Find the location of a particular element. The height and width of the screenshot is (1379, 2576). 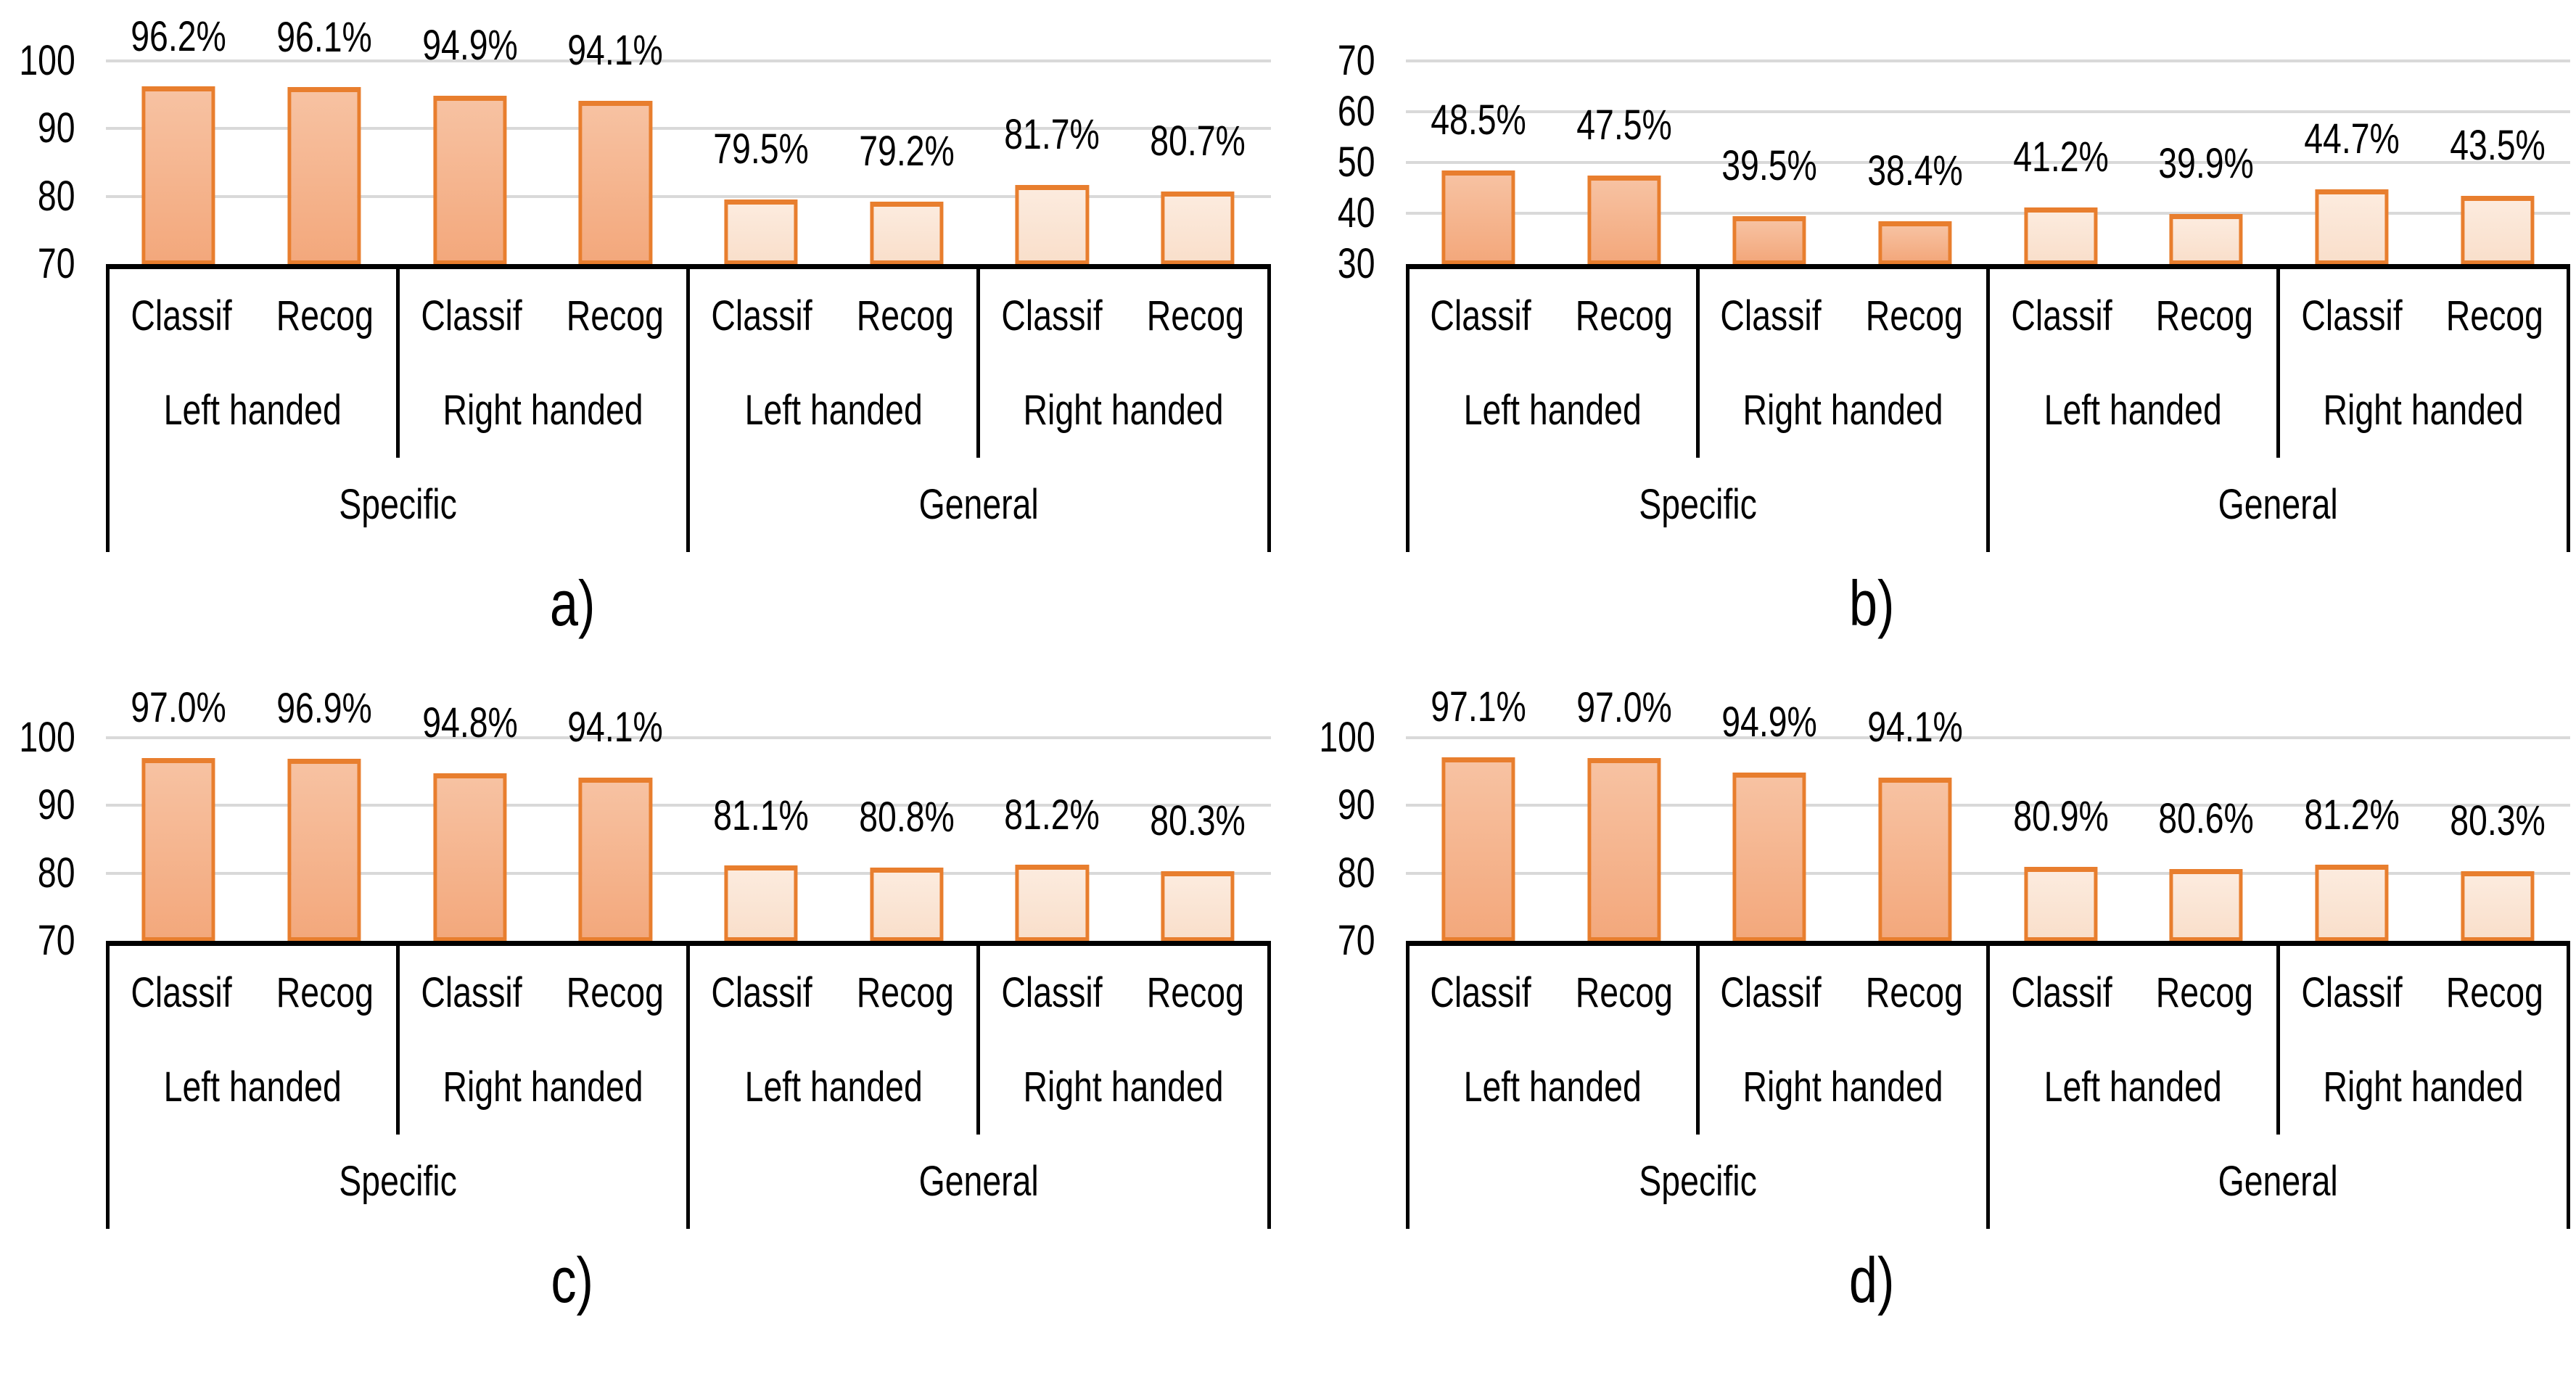

y-axis-tick-label: 80 is located at coordinates (56, 873).